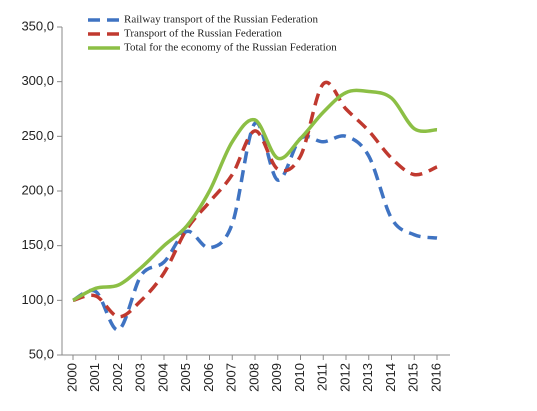 The width and height of the screenshot is (537, 411). Describe the element at coordinates (435, 377) in the screenshot. I see `x-tick-label: 2016` at that location.